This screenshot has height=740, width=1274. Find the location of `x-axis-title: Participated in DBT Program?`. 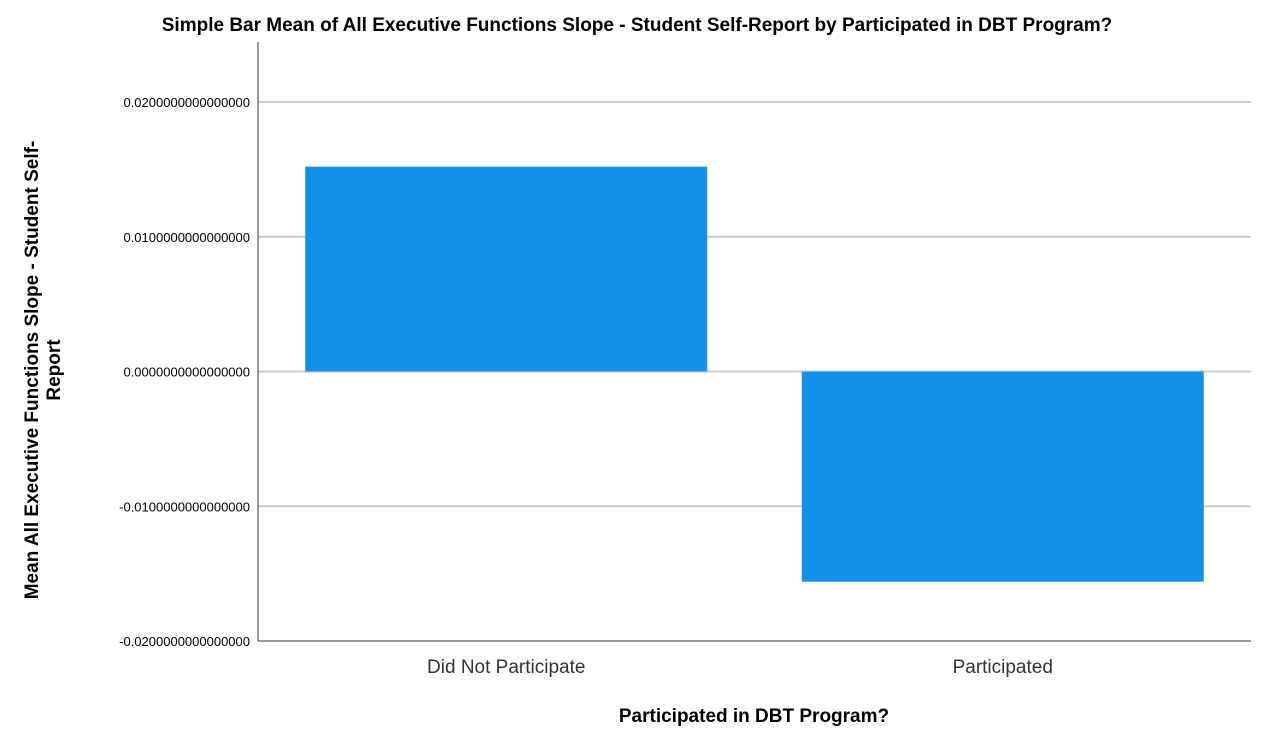

x-axis-title: Participated in DBT Program? is located at coordinates (754, 716).